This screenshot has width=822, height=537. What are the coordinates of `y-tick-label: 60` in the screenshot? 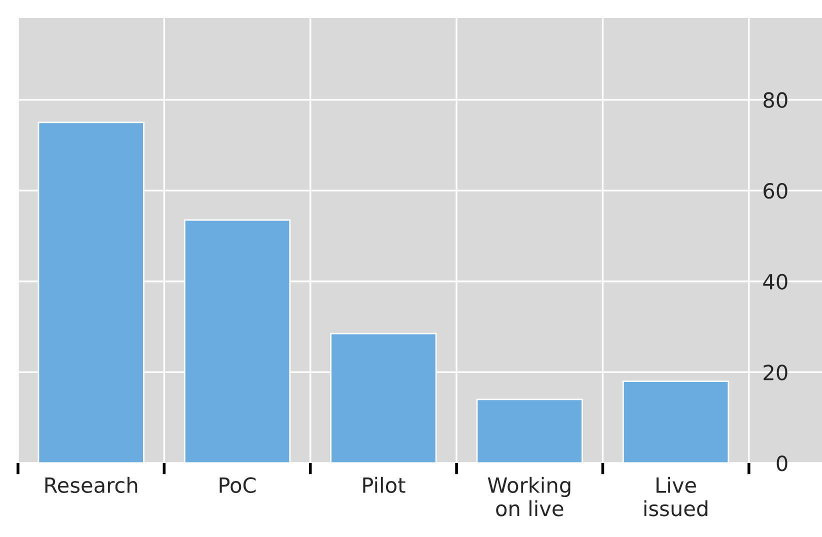 It's located at (776, 191).